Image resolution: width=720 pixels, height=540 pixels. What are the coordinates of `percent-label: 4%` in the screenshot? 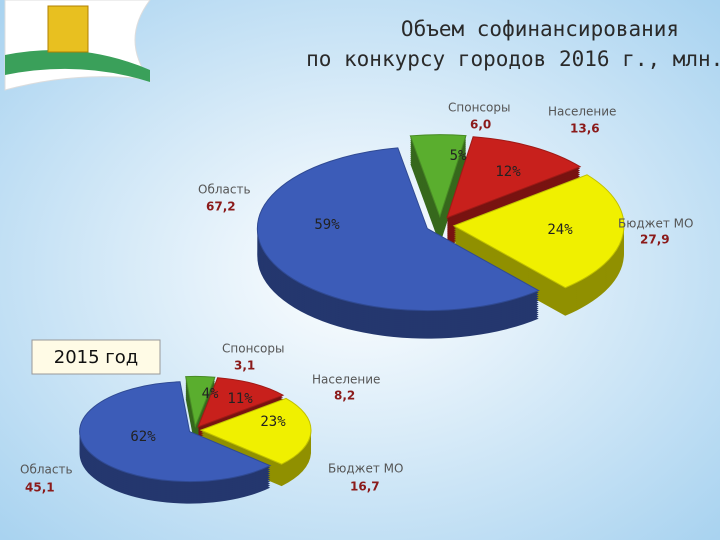 It's located at (210, 394).